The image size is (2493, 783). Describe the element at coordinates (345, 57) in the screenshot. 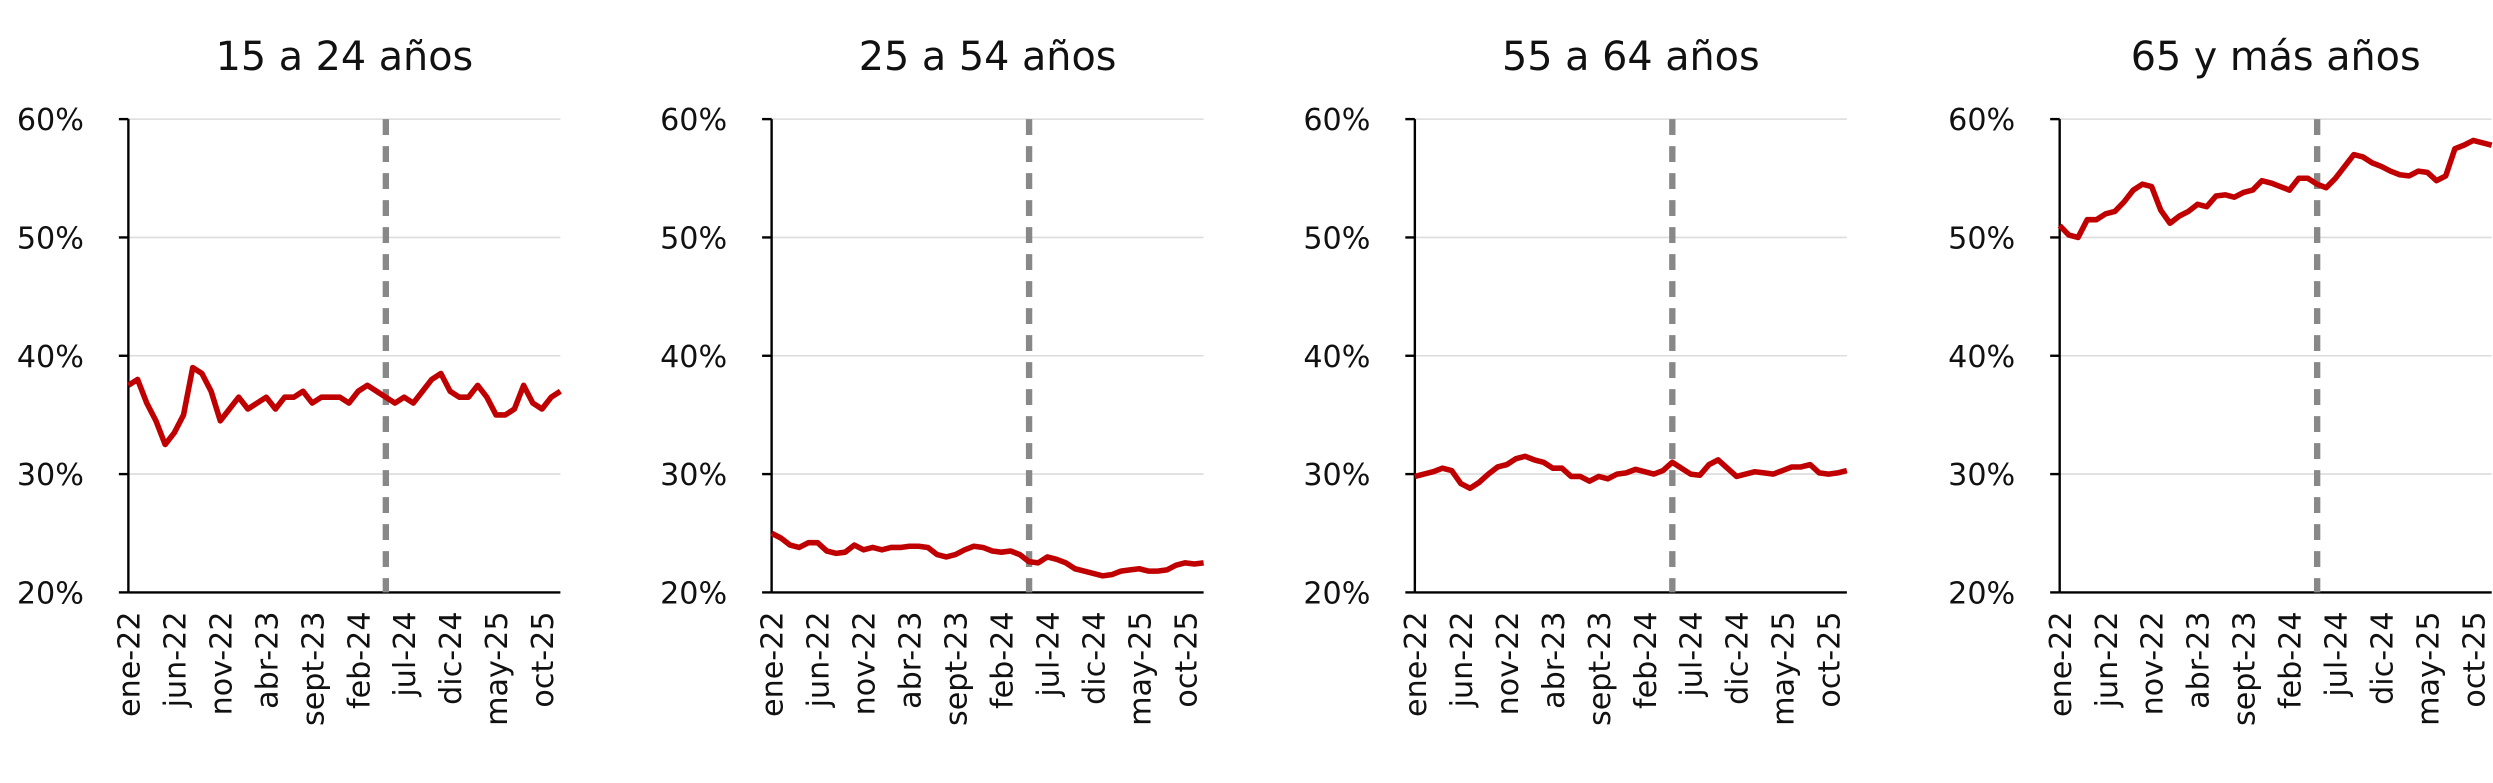

I see `panel-title: 15 a 24 años` at that location.